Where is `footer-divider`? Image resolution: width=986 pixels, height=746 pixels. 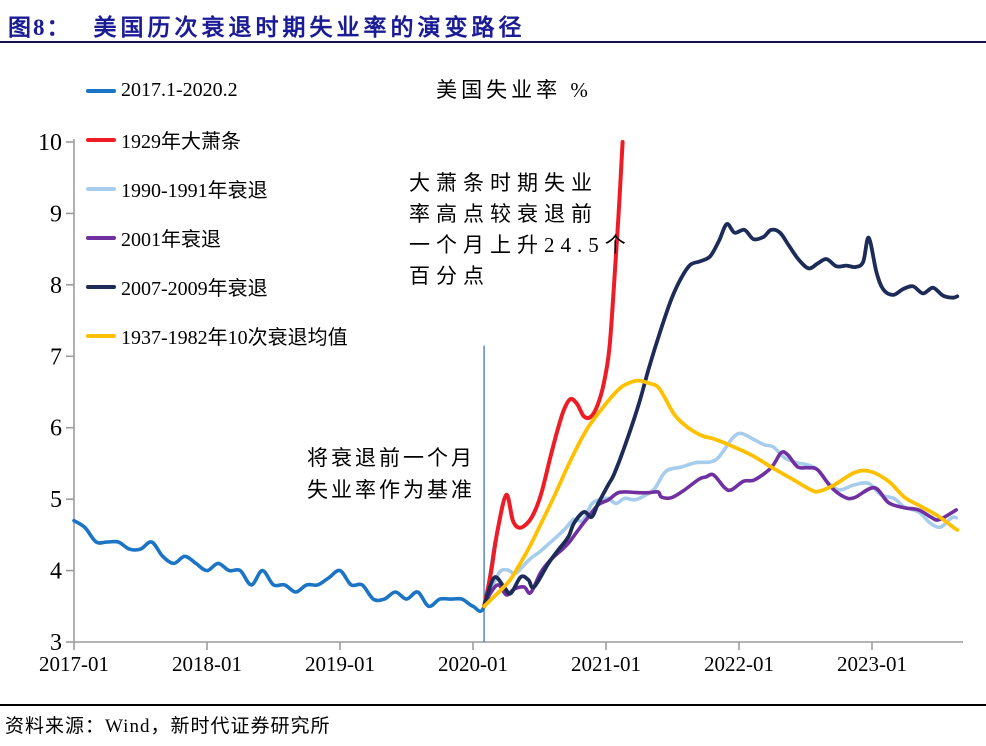 footer-divider is located at coordinates (493, 705).